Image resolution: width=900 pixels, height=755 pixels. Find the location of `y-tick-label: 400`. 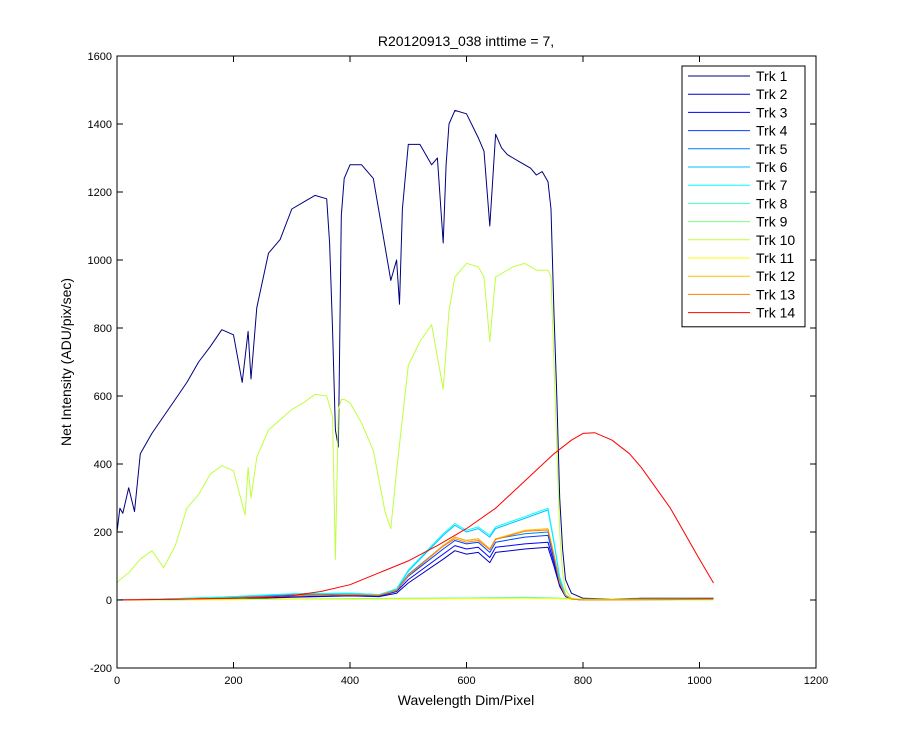

y-tick-label: 400 is located at coordinates (103, 465).